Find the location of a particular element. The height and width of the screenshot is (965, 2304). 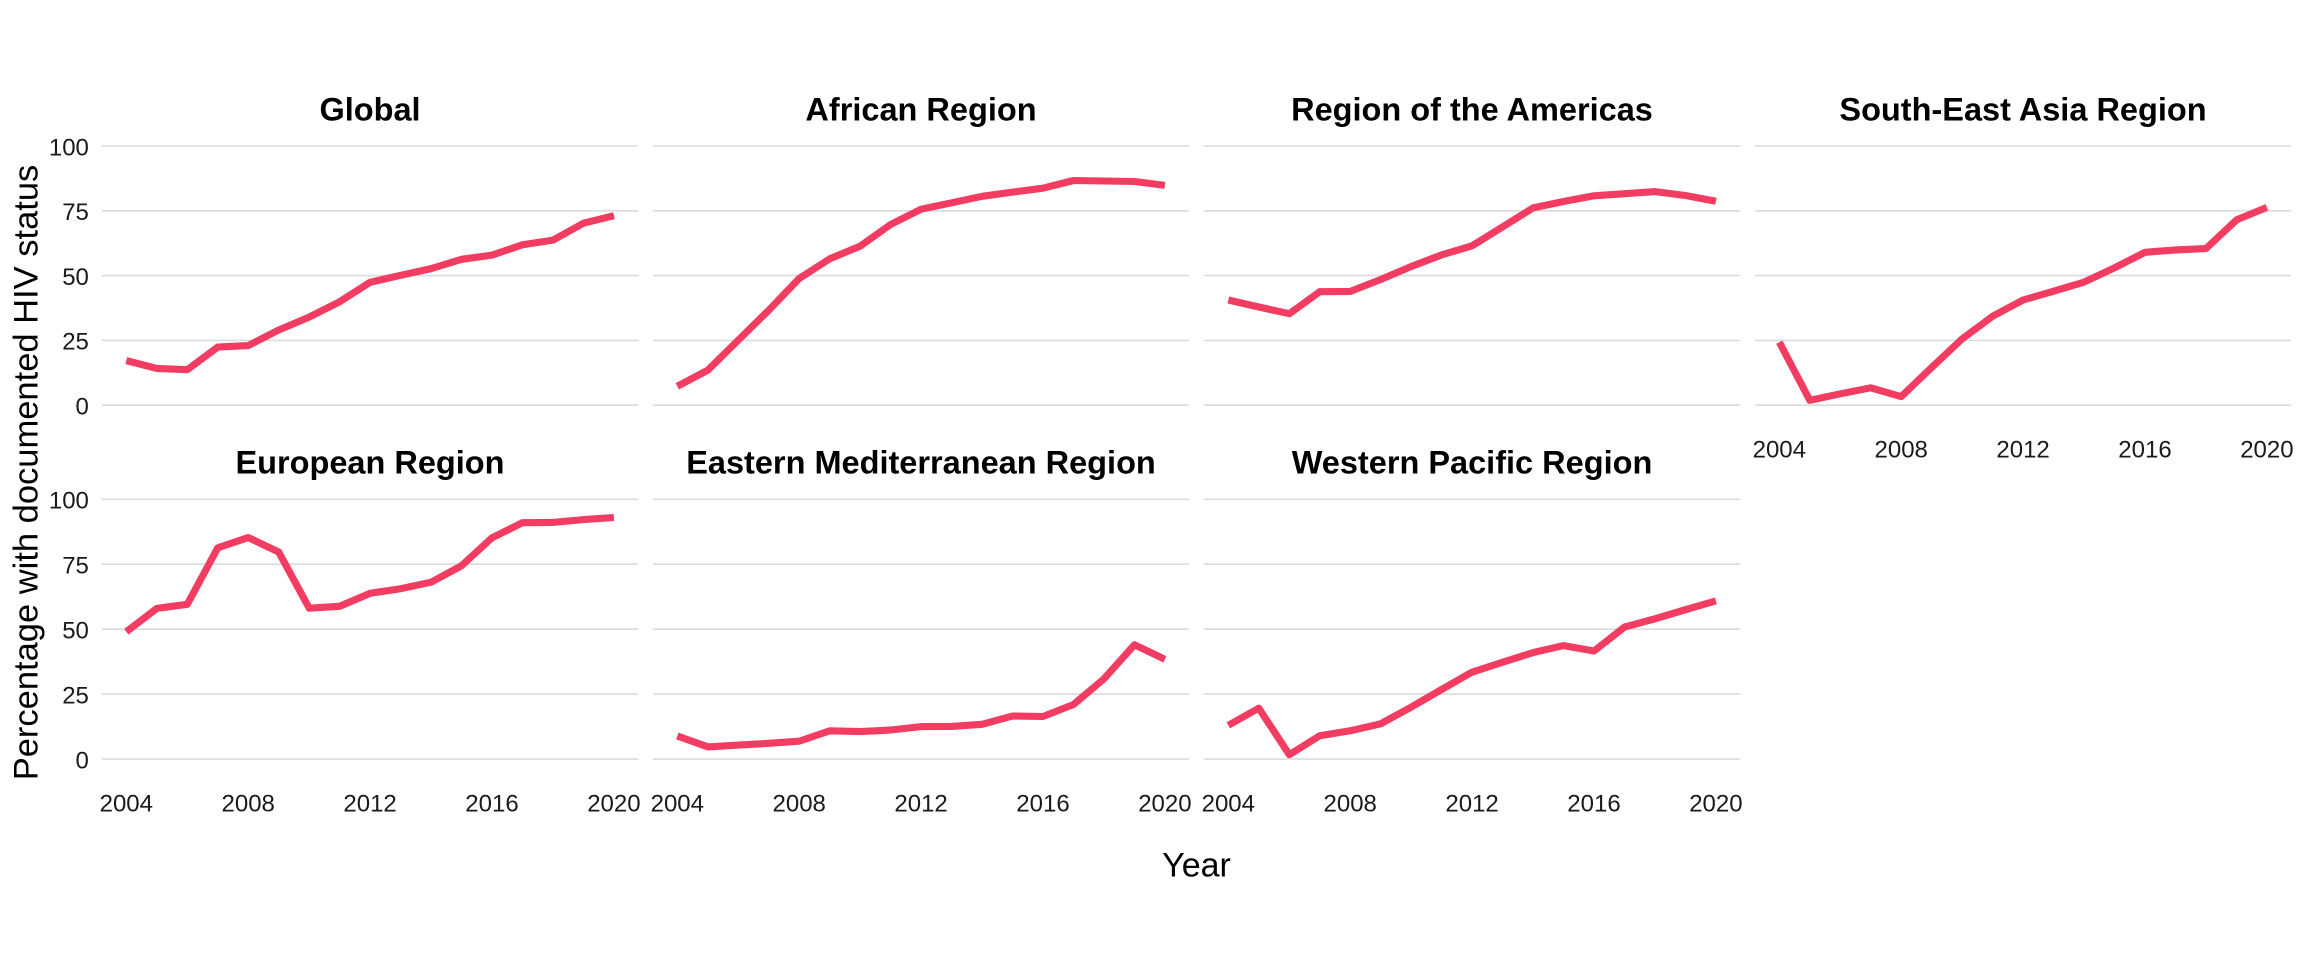

svg-text:Percentage with documented HIV: Percentage with documented HIV status is located at coordinates (27, 473).